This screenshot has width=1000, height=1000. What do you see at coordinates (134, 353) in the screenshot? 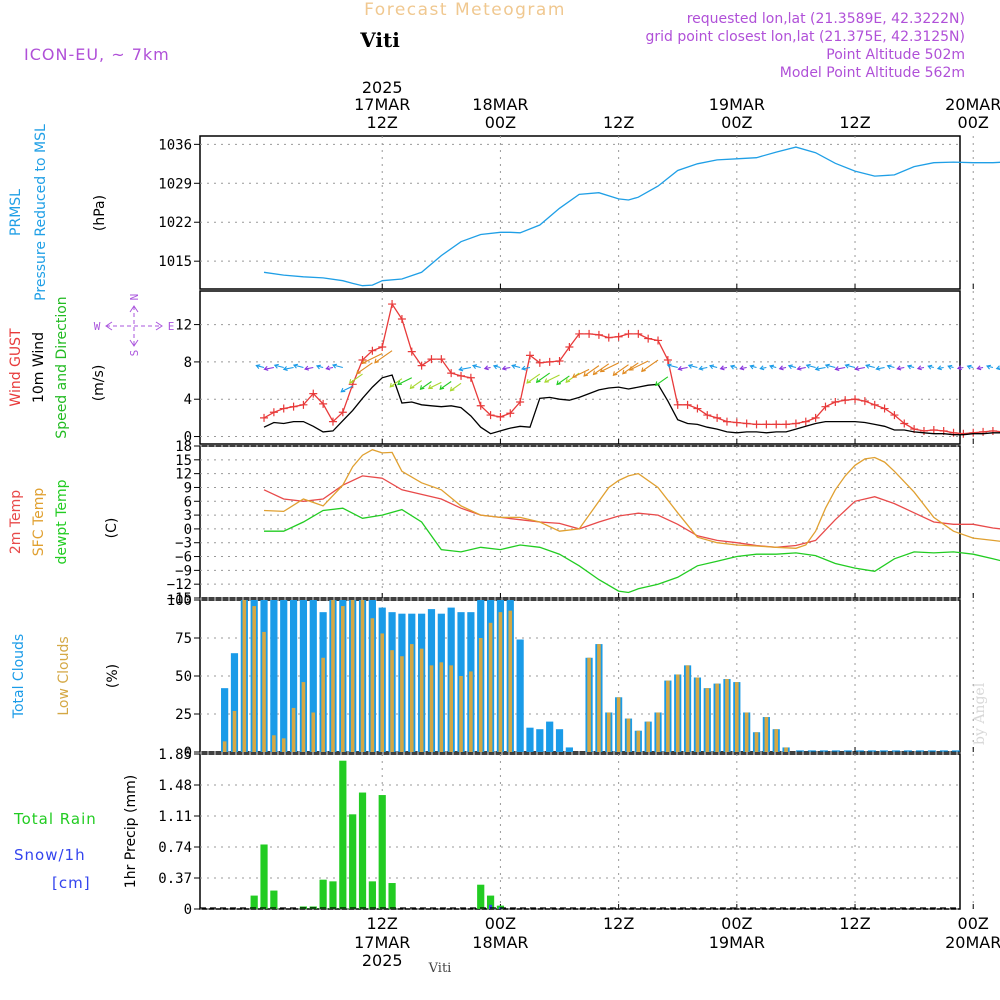
I see `compass-south: S` at bounding box center [134, 353].